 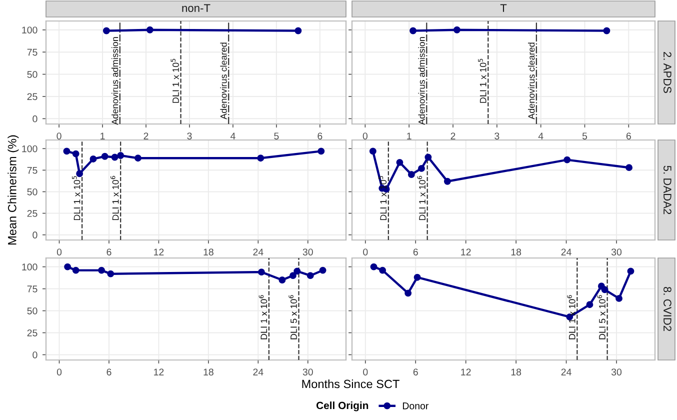 I want to click on chart-title: non-T, so click(x=196, y=8).